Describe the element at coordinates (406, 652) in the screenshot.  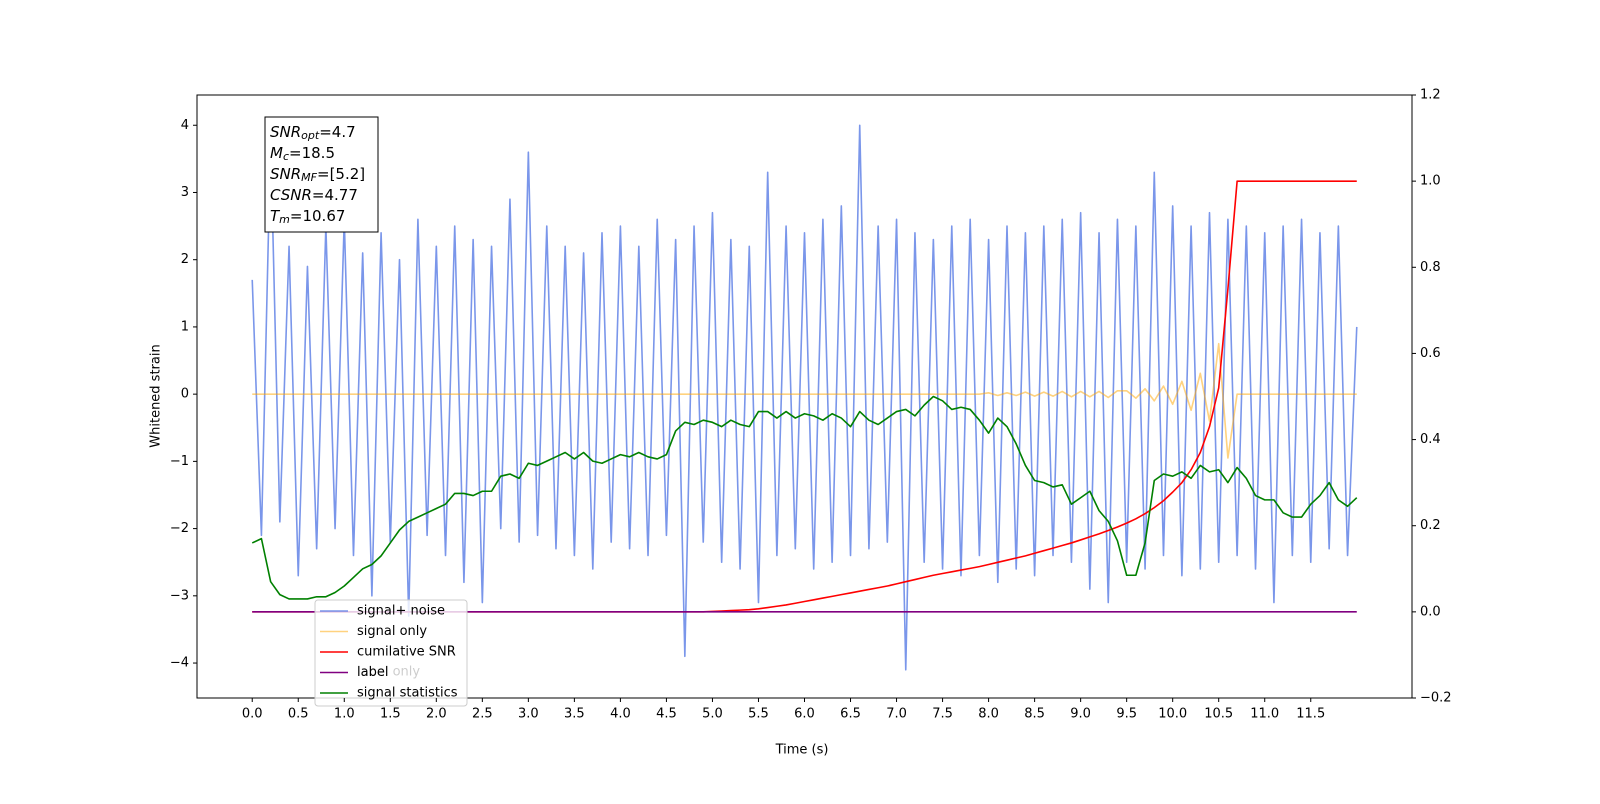
I see `legend-label: cumilative SNR` at that location.